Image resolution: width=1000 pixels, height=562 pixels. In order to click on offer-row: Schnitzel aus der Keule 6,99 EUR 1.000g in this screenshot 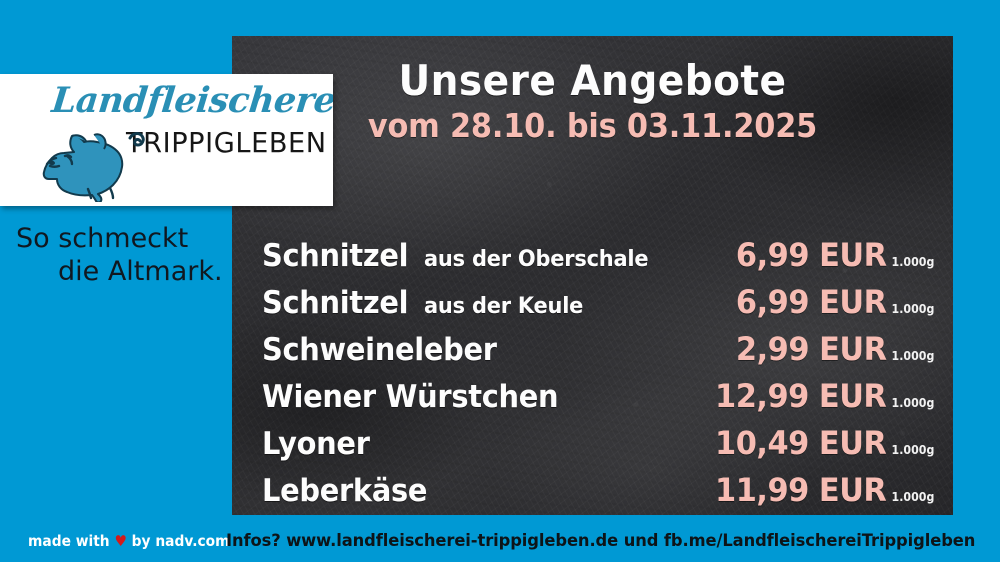, I will do `click(600, 306)`.